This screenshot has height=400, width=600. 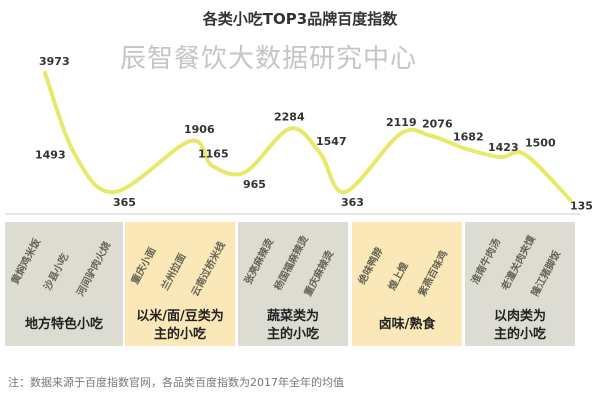 What do you see at coordinates (199, 129) in the screenshot?
I see `data-label: 1906` at bounding box center [199, 129].